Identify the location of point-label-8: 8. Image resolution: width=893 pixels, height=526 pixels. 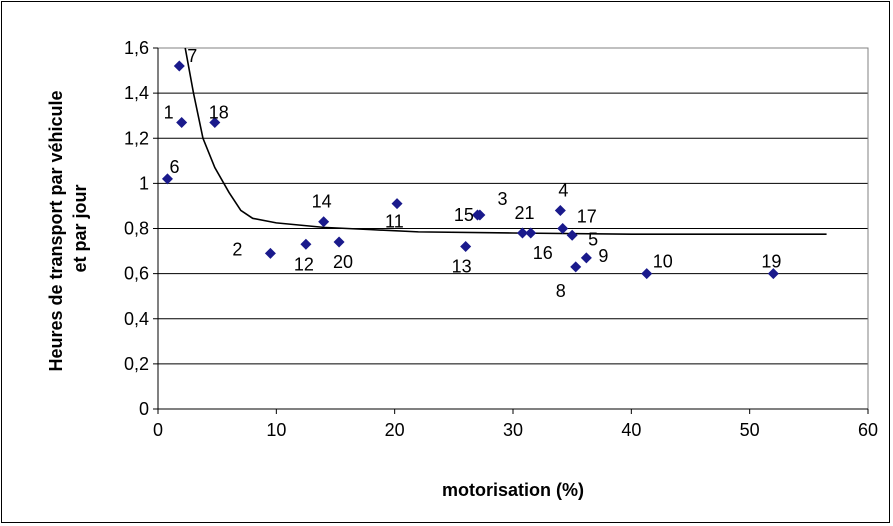
(561, 291).